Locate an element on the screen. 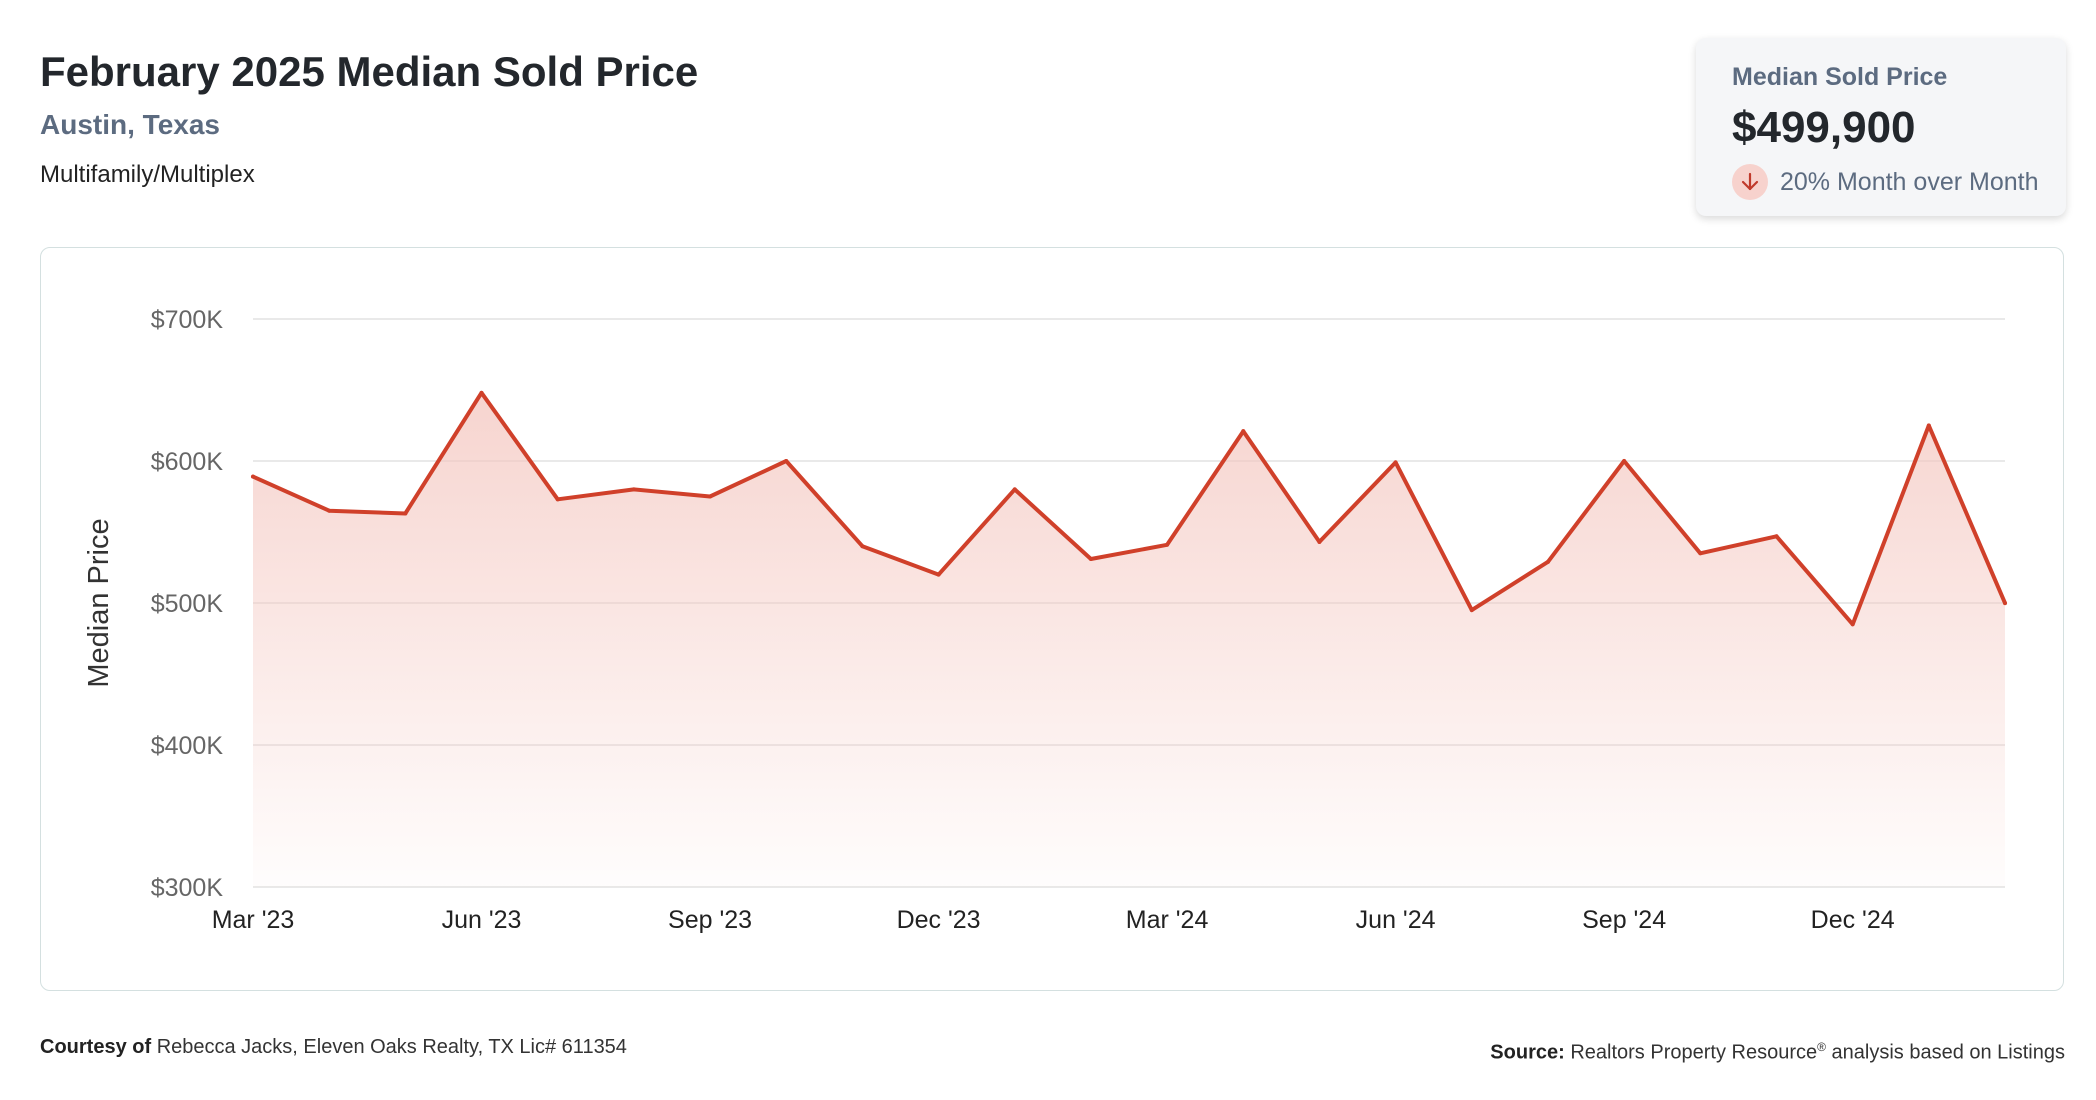 The width and height of the screenshot is (2096, 1100). source-label: Source: is located at coordinates (1527, 1052).